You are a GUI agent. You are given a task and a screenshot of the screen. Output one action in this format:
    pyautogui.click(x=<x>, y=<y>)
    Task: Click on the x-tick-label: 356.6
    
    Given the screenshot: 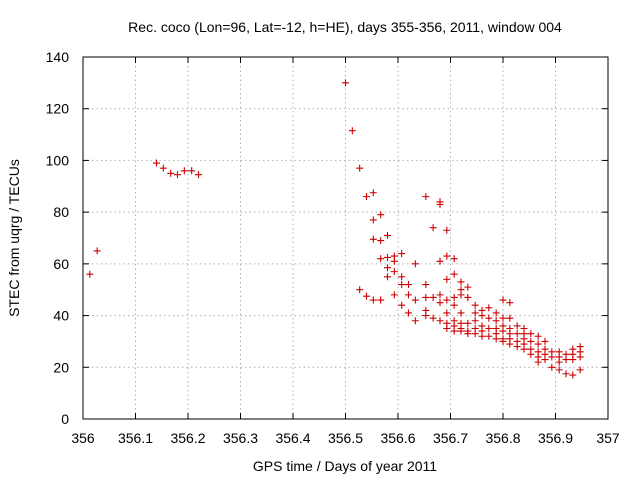 What is the action you would take?
    pyautogui.click(x=397, y=438)
    